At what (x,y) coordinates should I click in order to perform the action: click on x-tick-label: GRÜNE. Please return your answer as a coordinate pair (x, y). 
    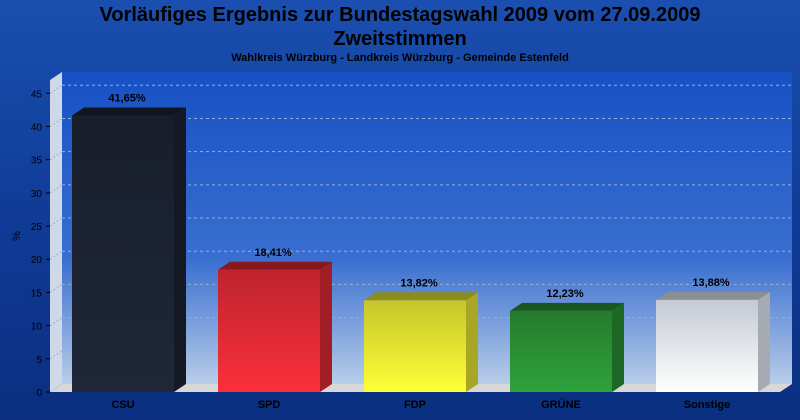
    Looking at the image, I should click on (561, 404).